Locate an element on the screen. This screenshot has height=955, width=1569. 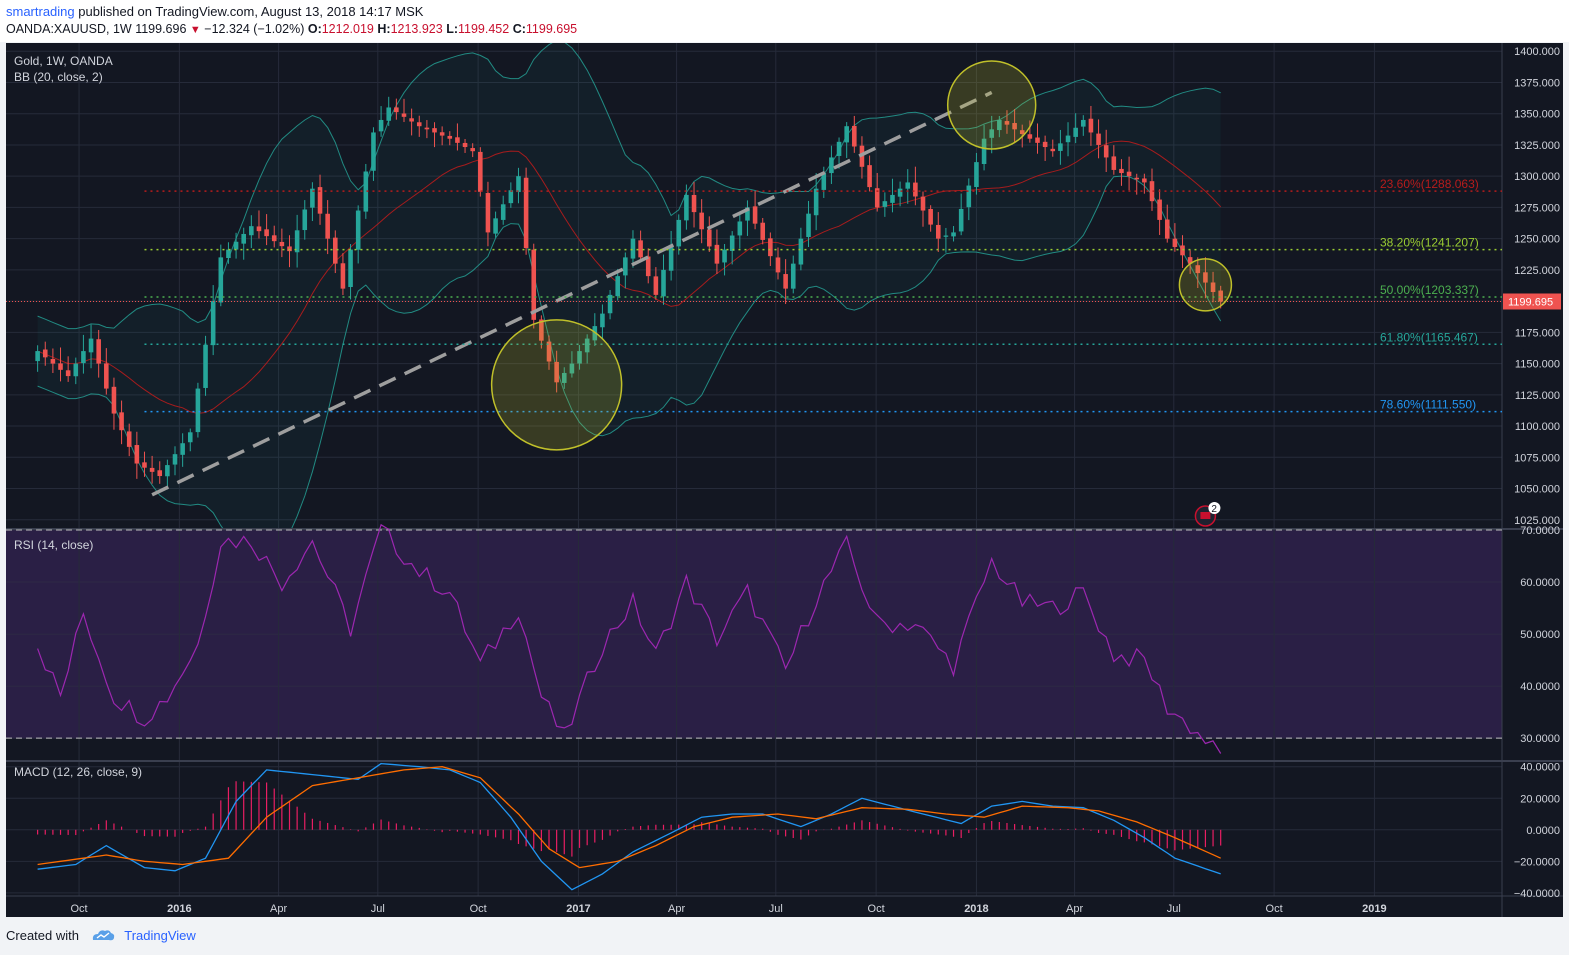
time-tick-label: 2019 is located at coordinates (1374, 909).